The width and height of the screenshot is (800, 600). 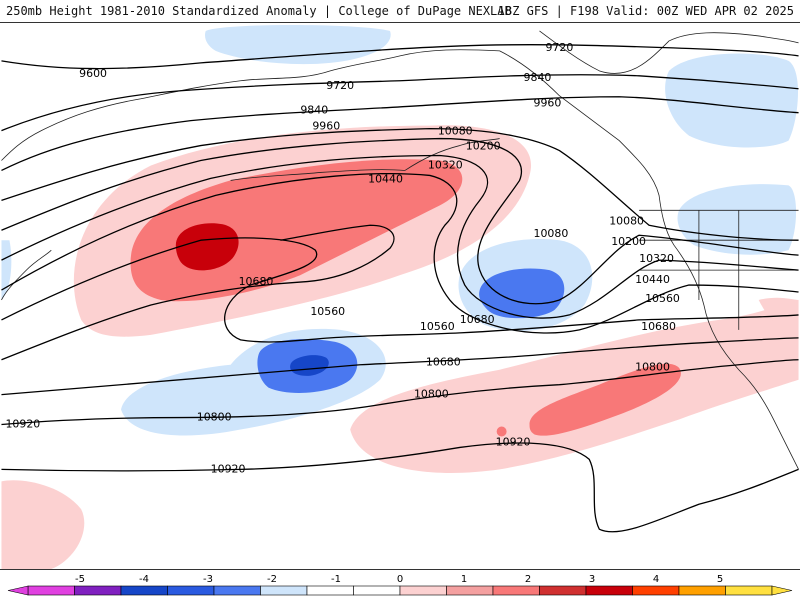 What do you see at coordinates (18, 590) in the screenshot?
I see `colorbar-low-arrow` at bounding box center [18, 590].